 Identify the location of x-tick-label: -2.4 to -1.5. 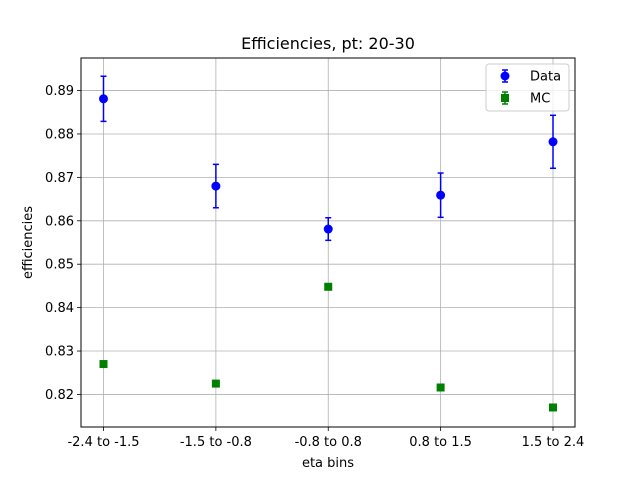
(103, 442).